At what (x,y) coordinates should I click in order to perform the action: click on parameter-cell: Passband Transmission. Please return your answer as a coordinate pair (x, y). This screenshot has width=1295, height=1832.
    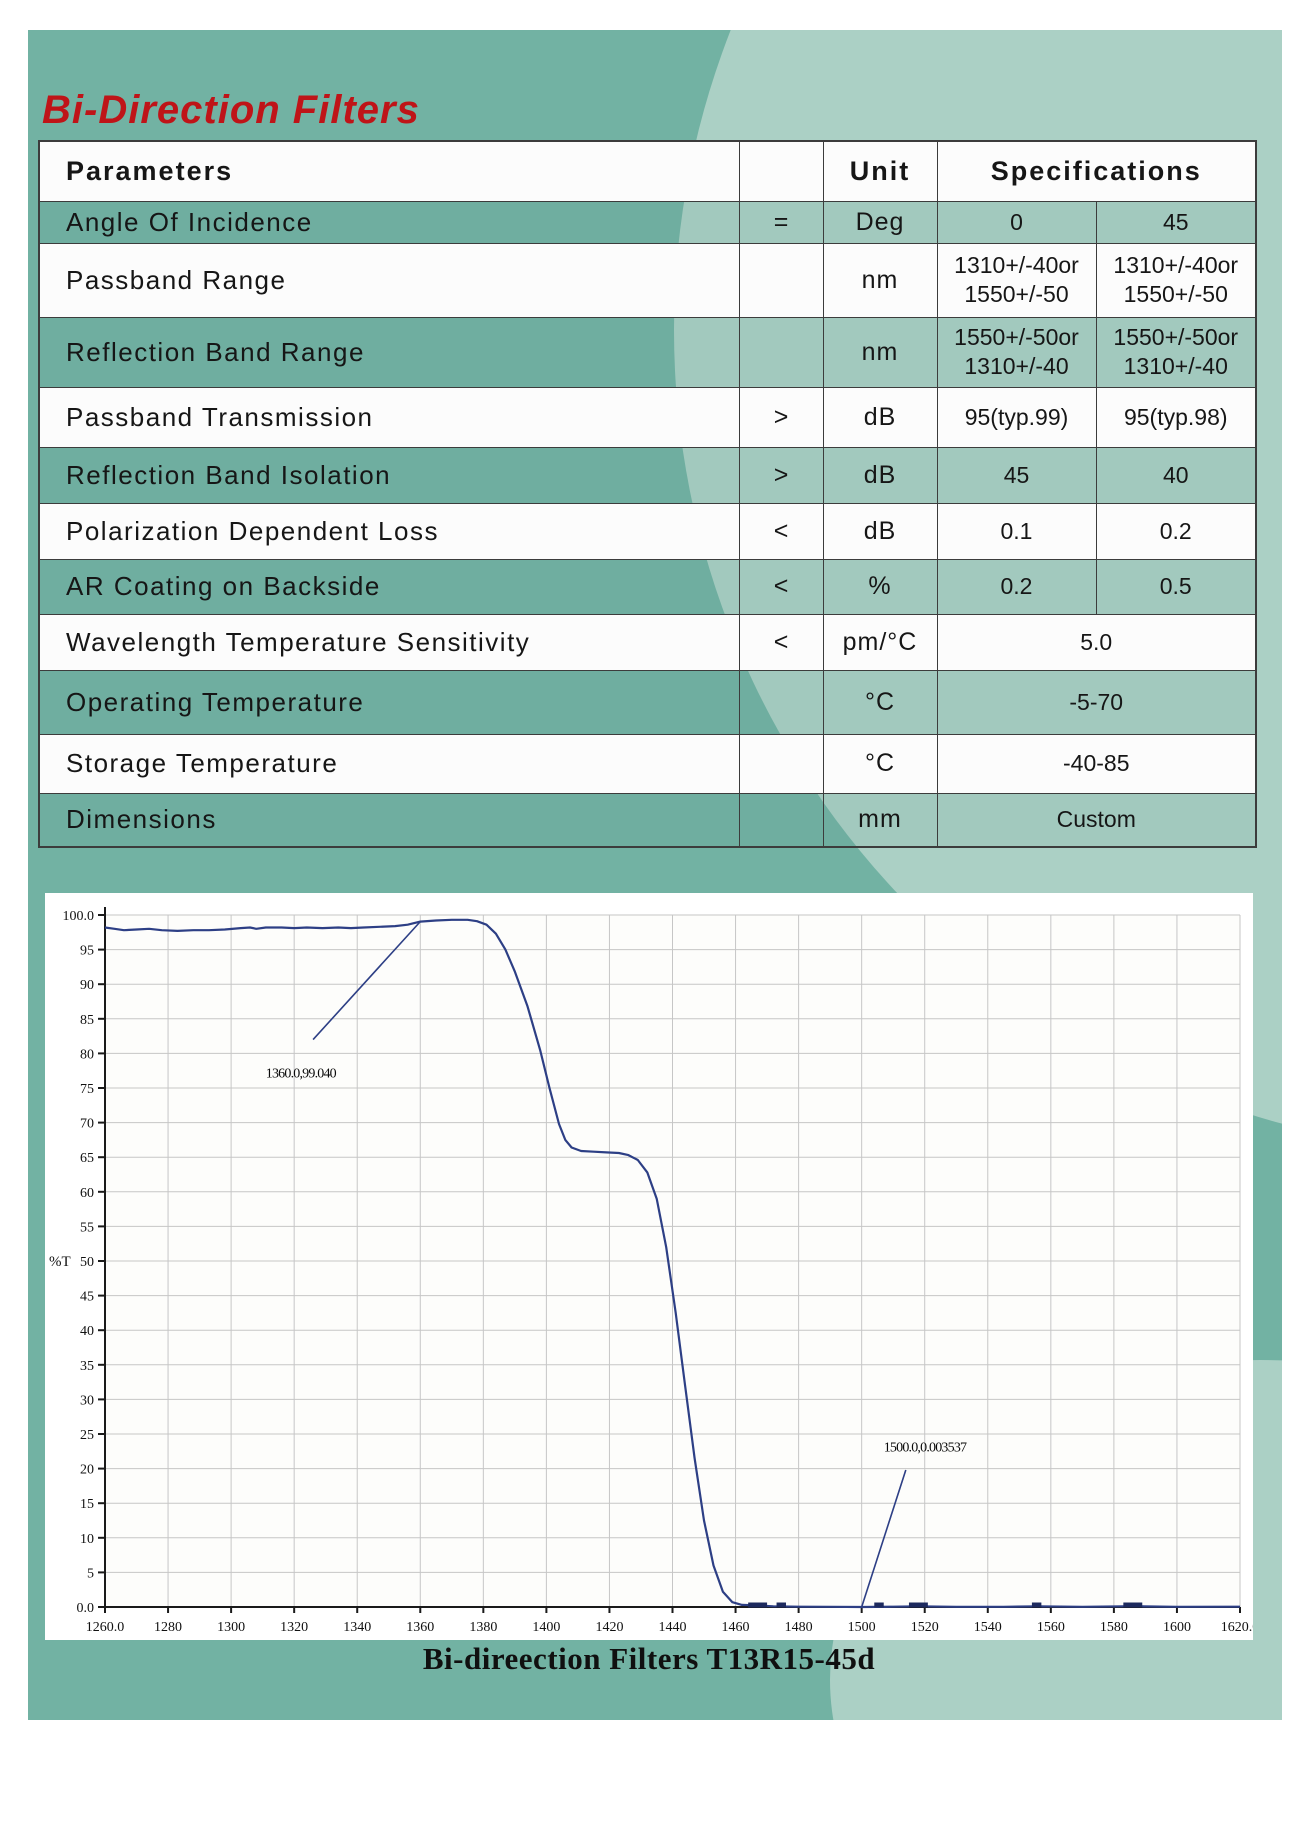
    Looking at the image, I should click on (389, 417).